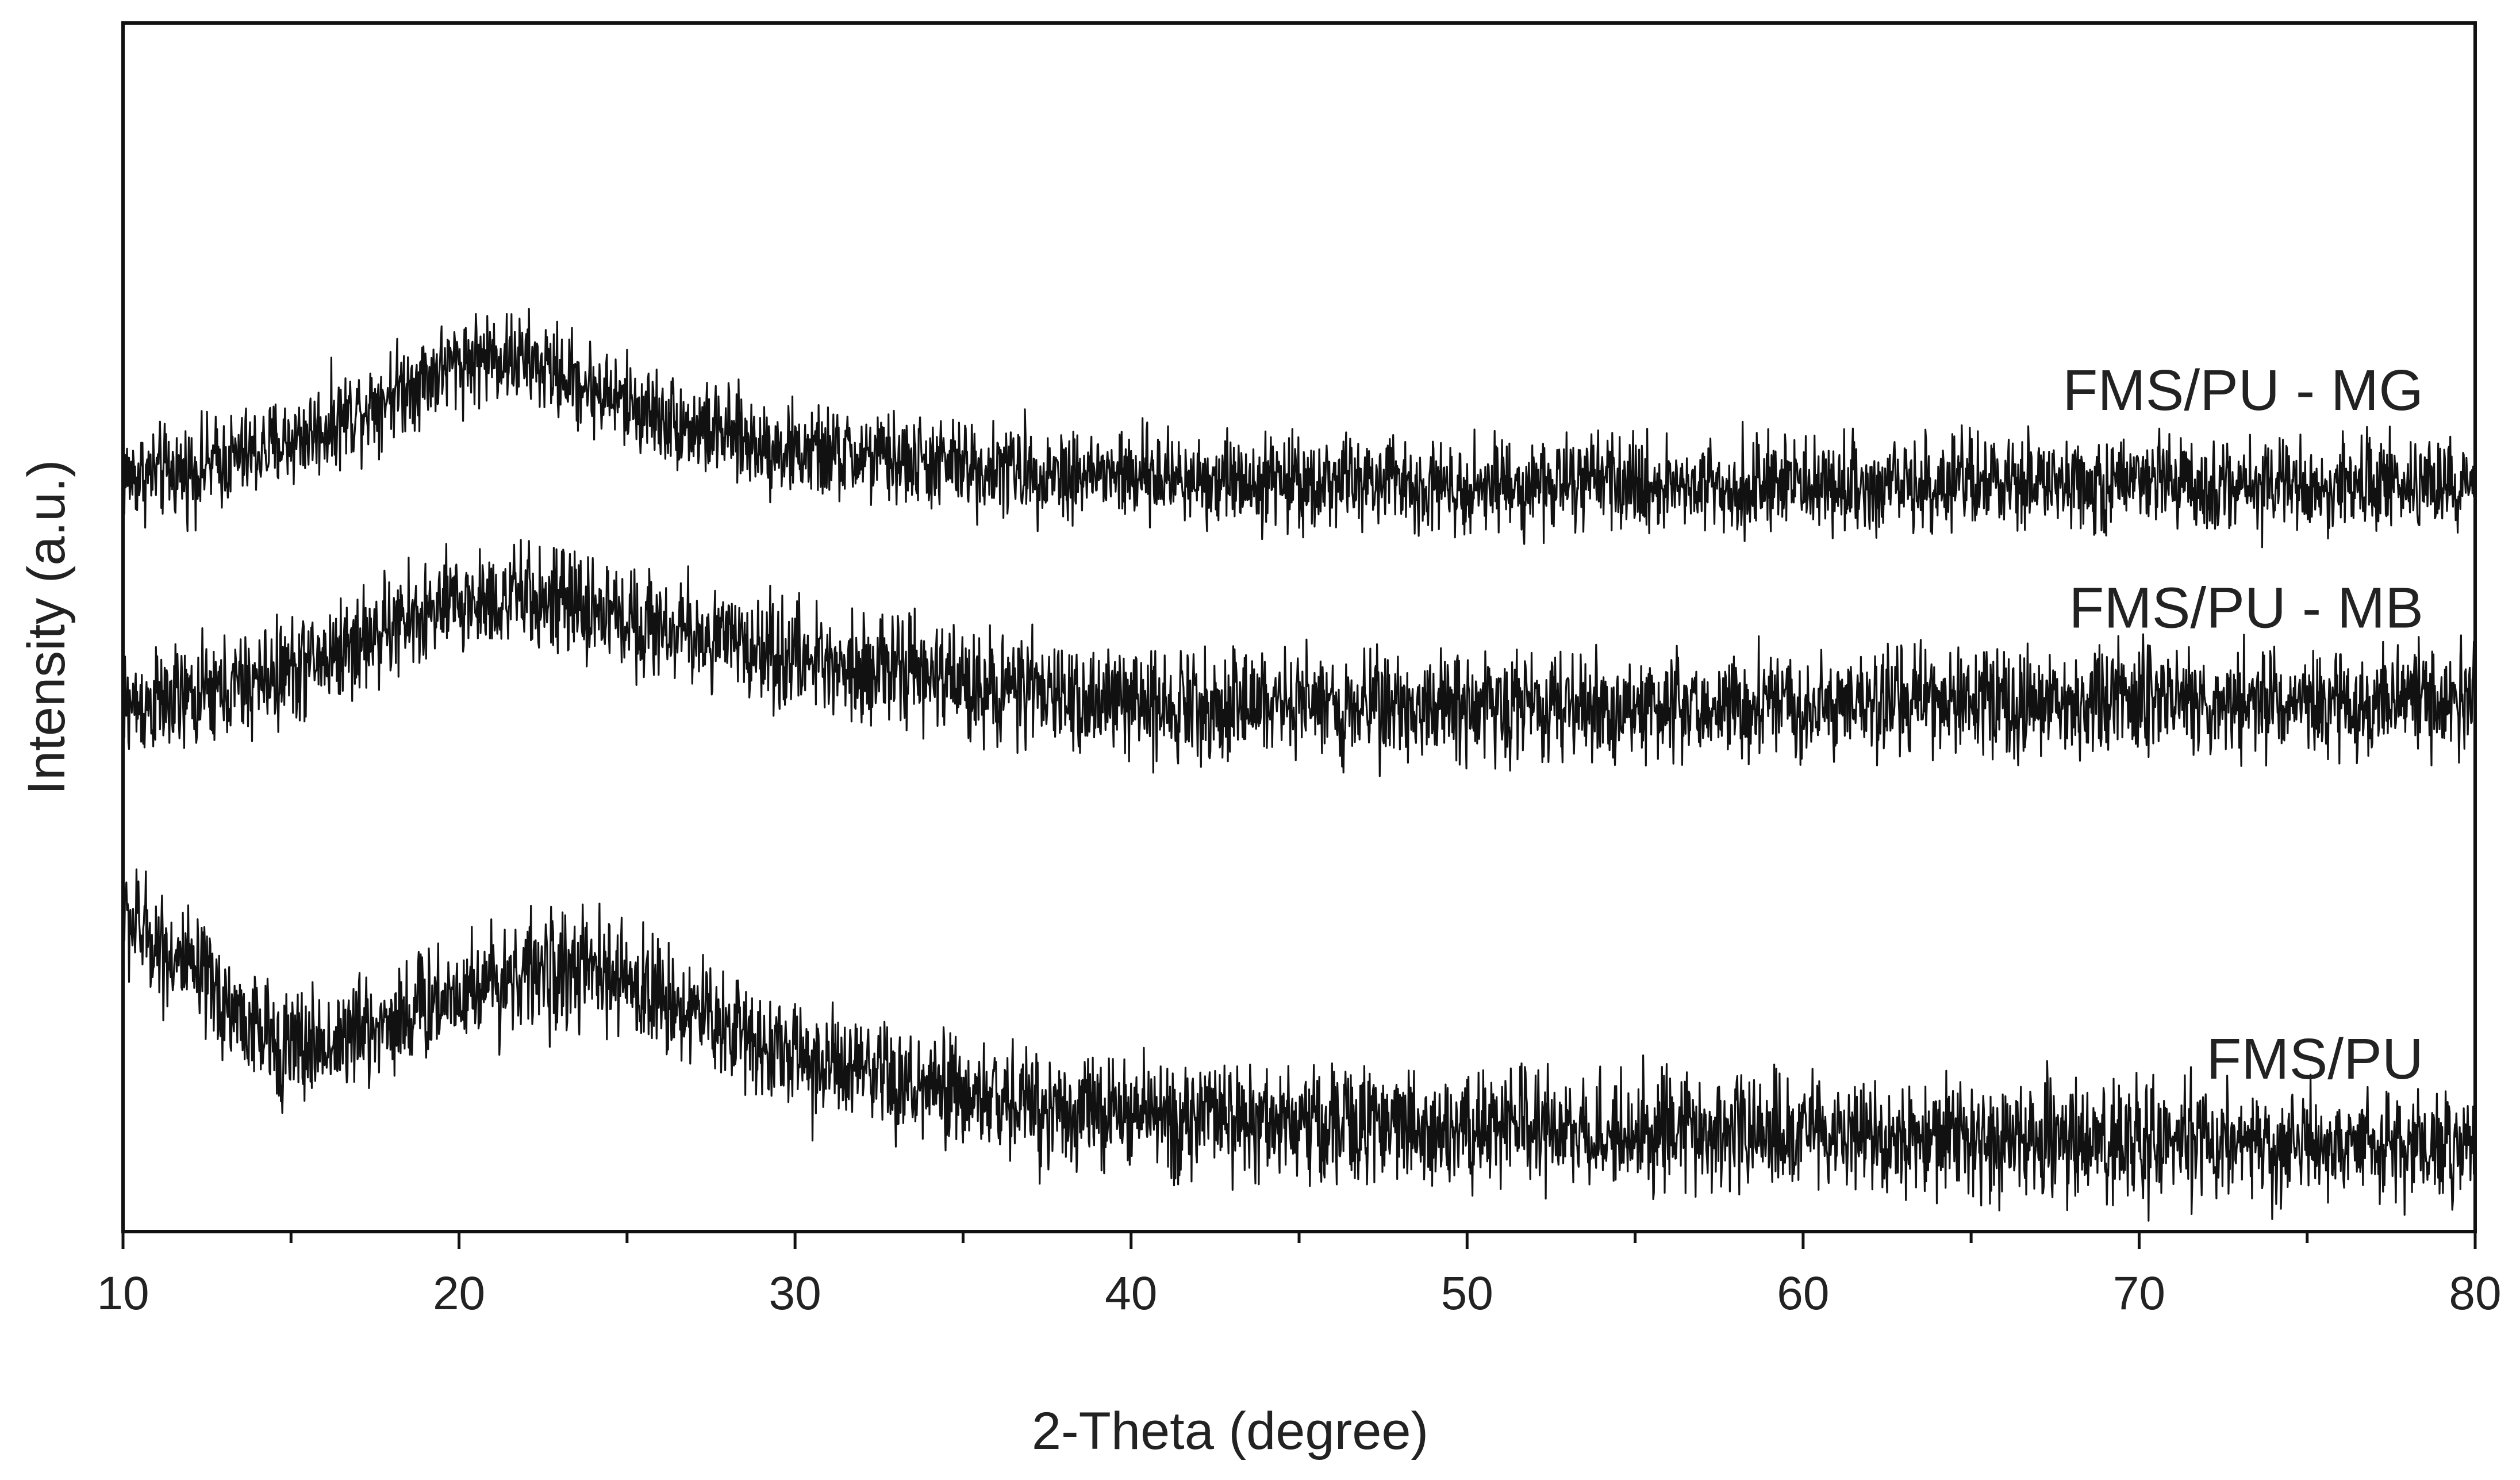 The image size is (2520, 1480). I want to click on x-tick-label: 20, so click(459, 1294).